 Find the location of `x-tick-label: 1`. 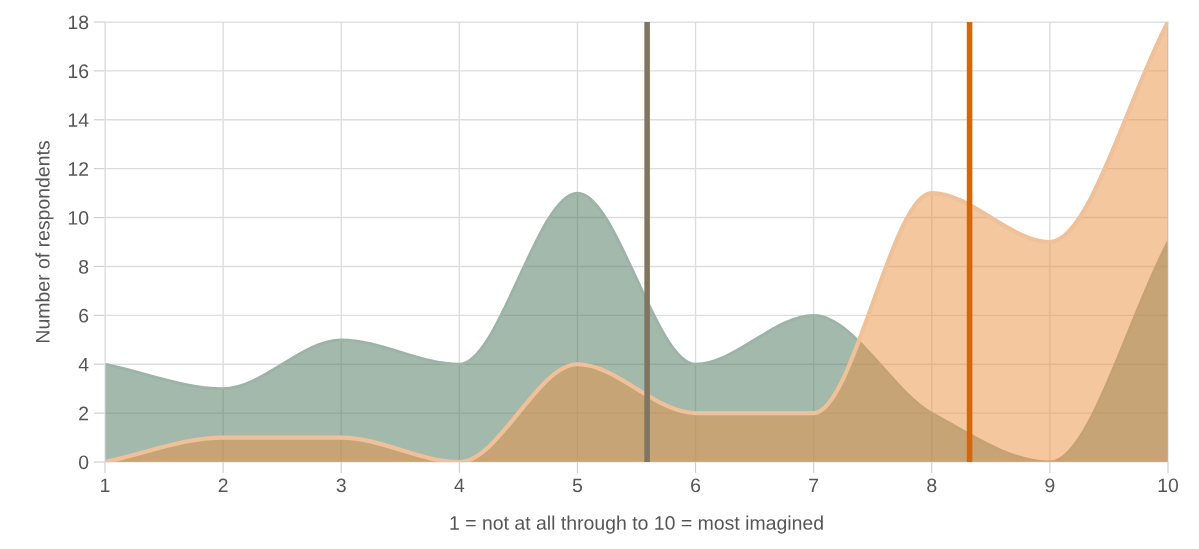

x-tick-label: 1 is located at coordinates (105, 485).